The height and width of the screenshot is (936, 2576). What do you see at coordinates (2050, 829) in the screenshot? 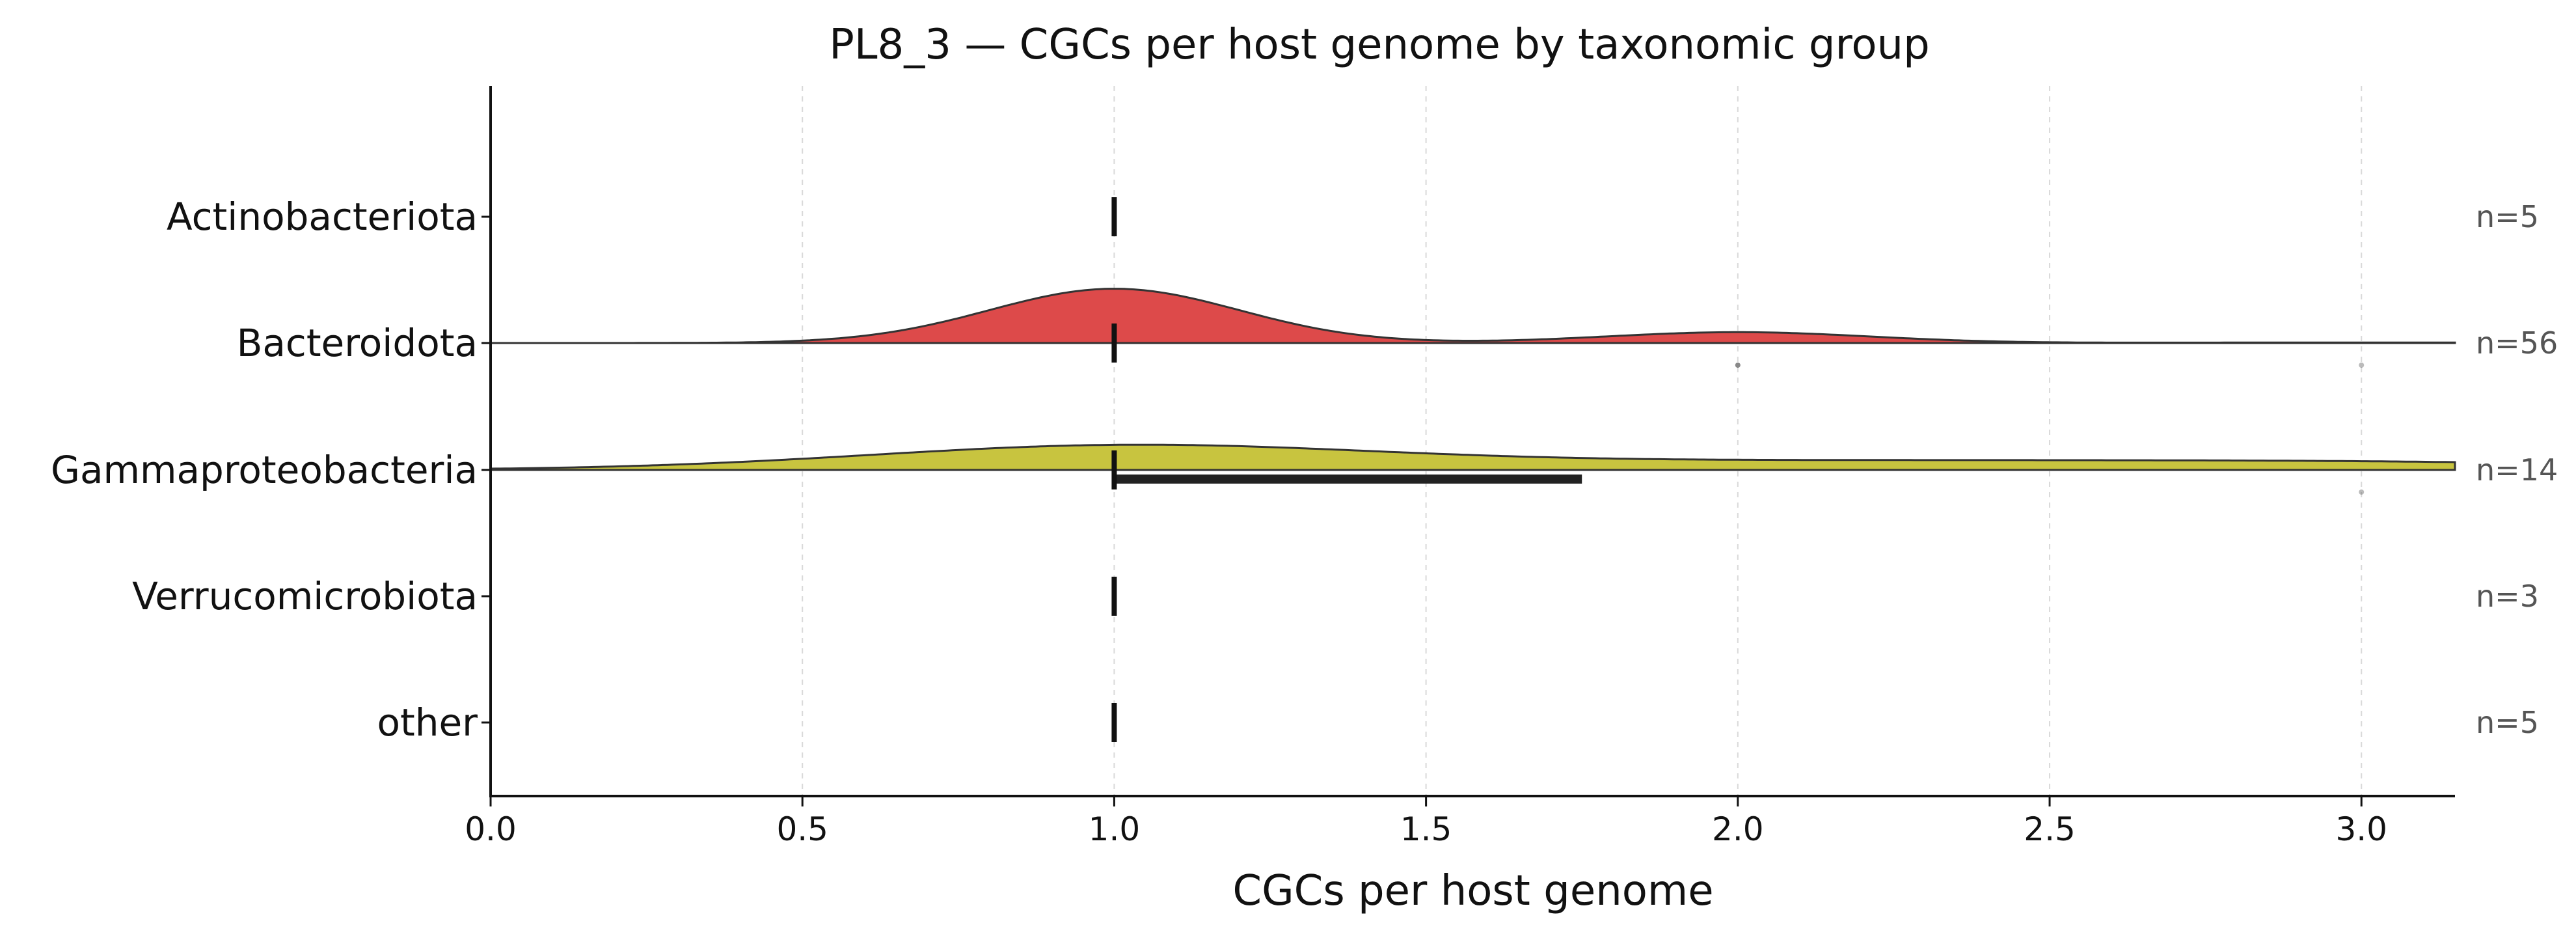
I see `x-tick-label: 2.5` at bounding box center [2050, 829].